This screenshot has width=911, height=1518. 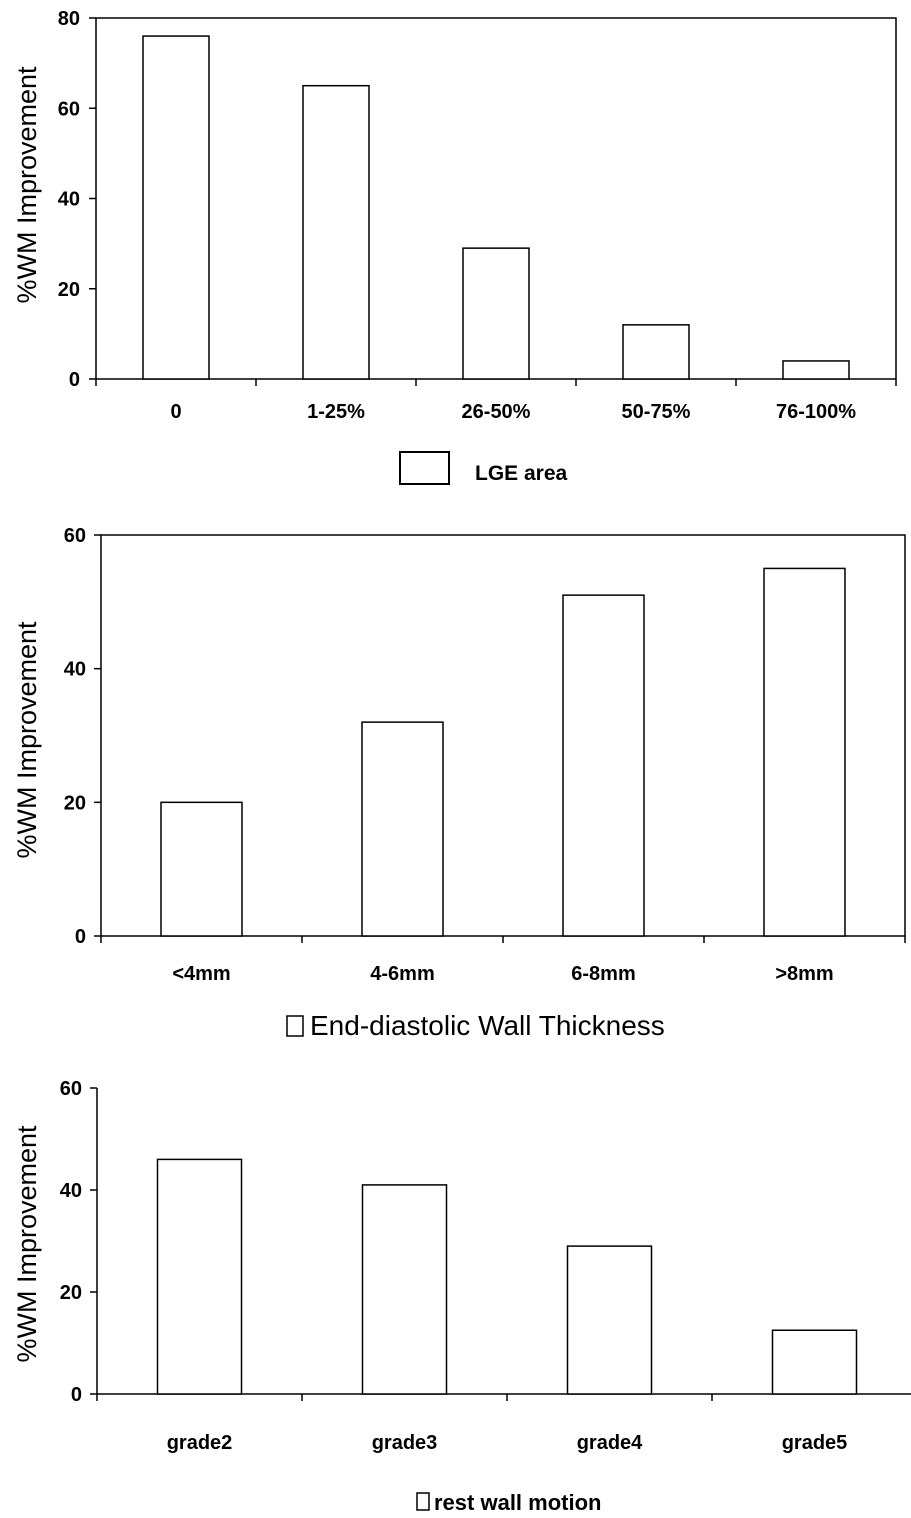 What do you see at coordinates (814, 1362) in the screenshot?
I see `bar-grade5` at bounding box center [814, 1362].